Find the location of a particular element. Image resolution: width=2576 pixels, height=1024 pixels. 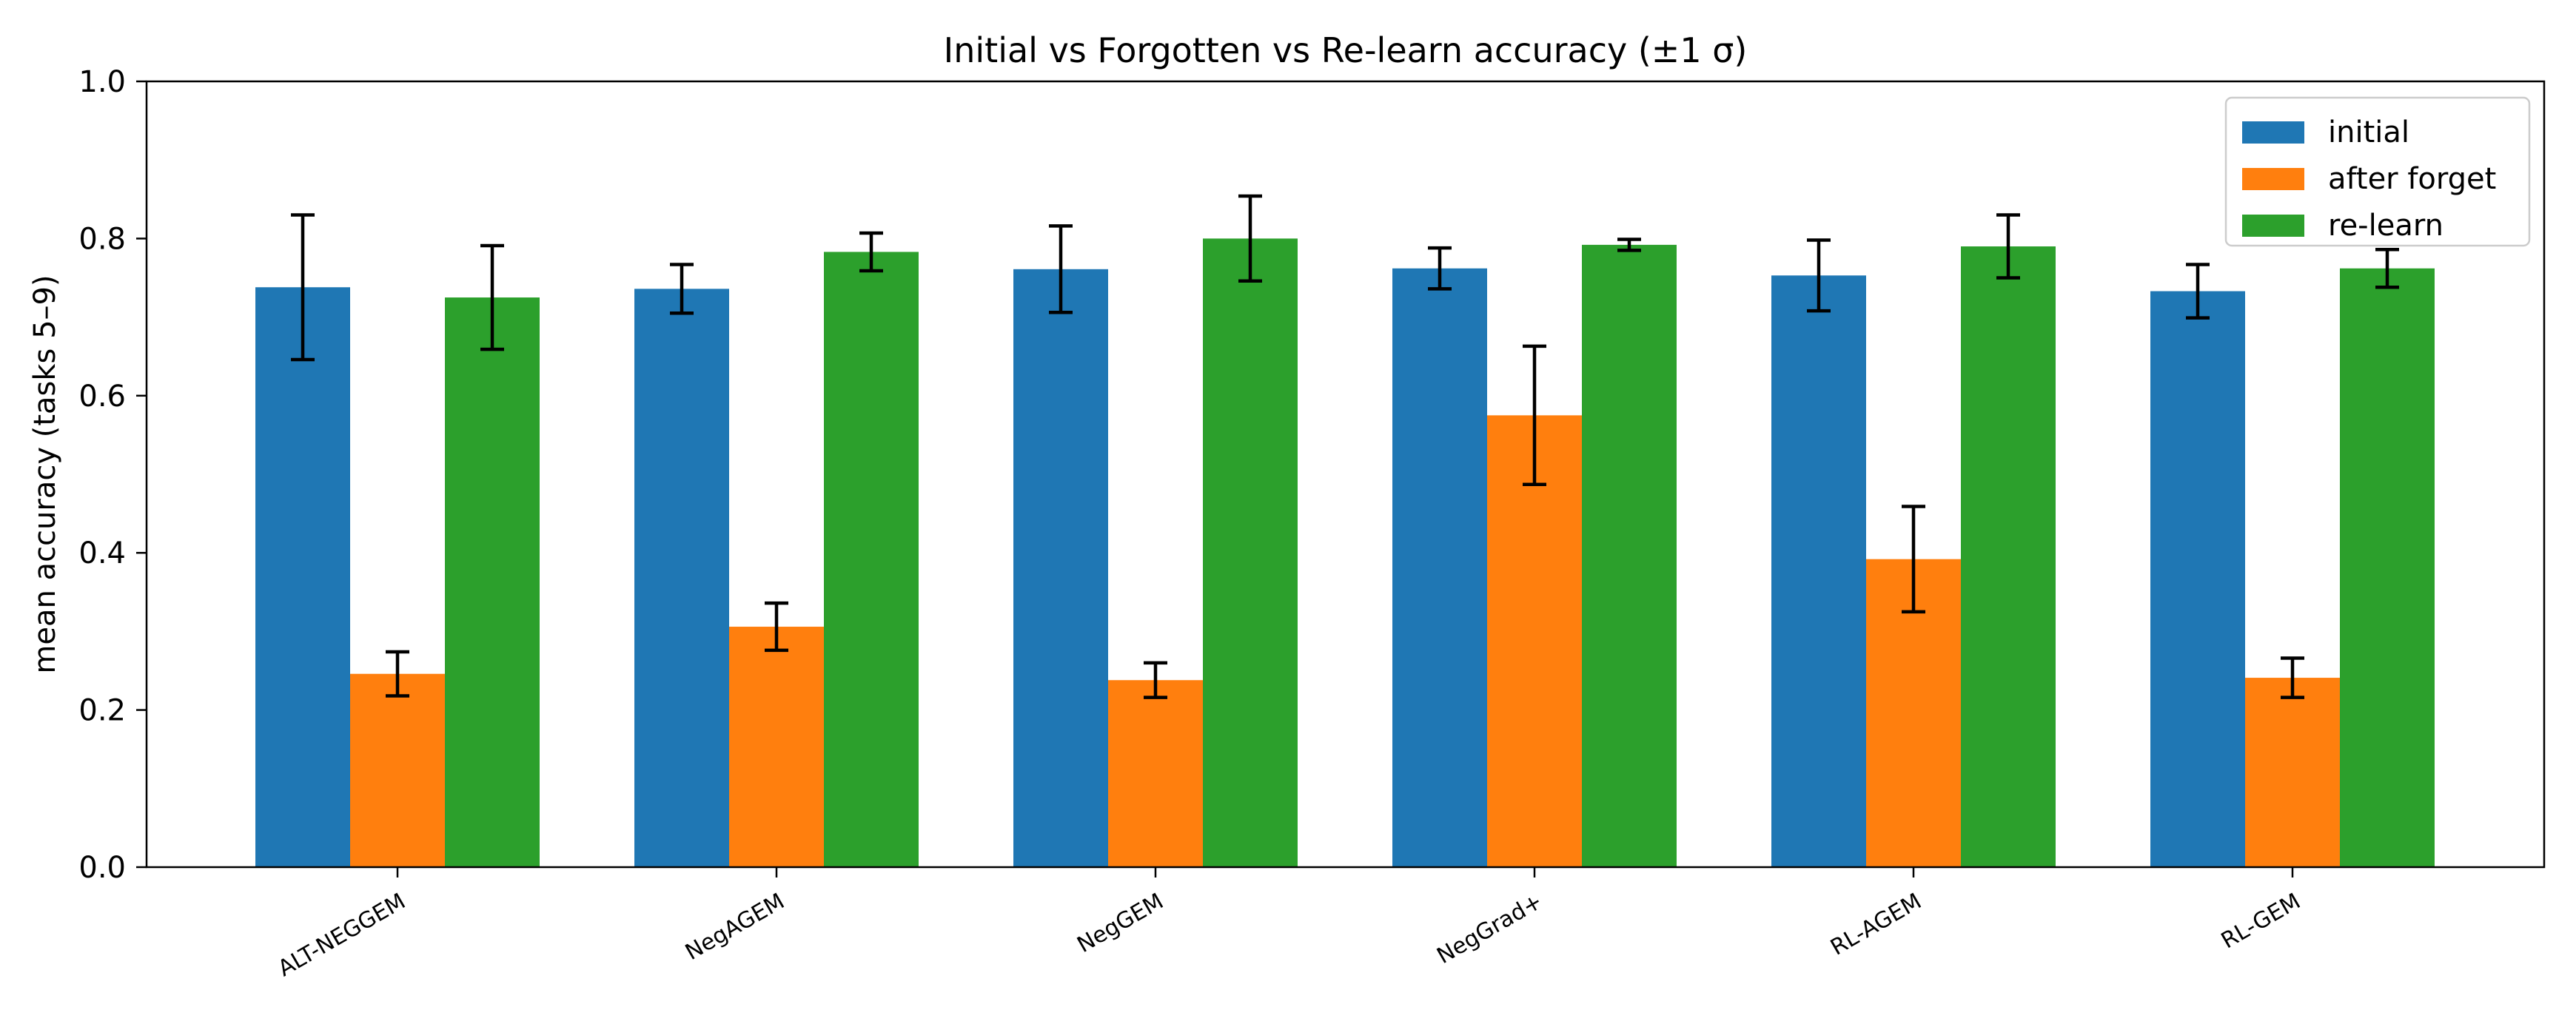

legend-label-re-learn: re-learn is located at coordinates (2385, 226).